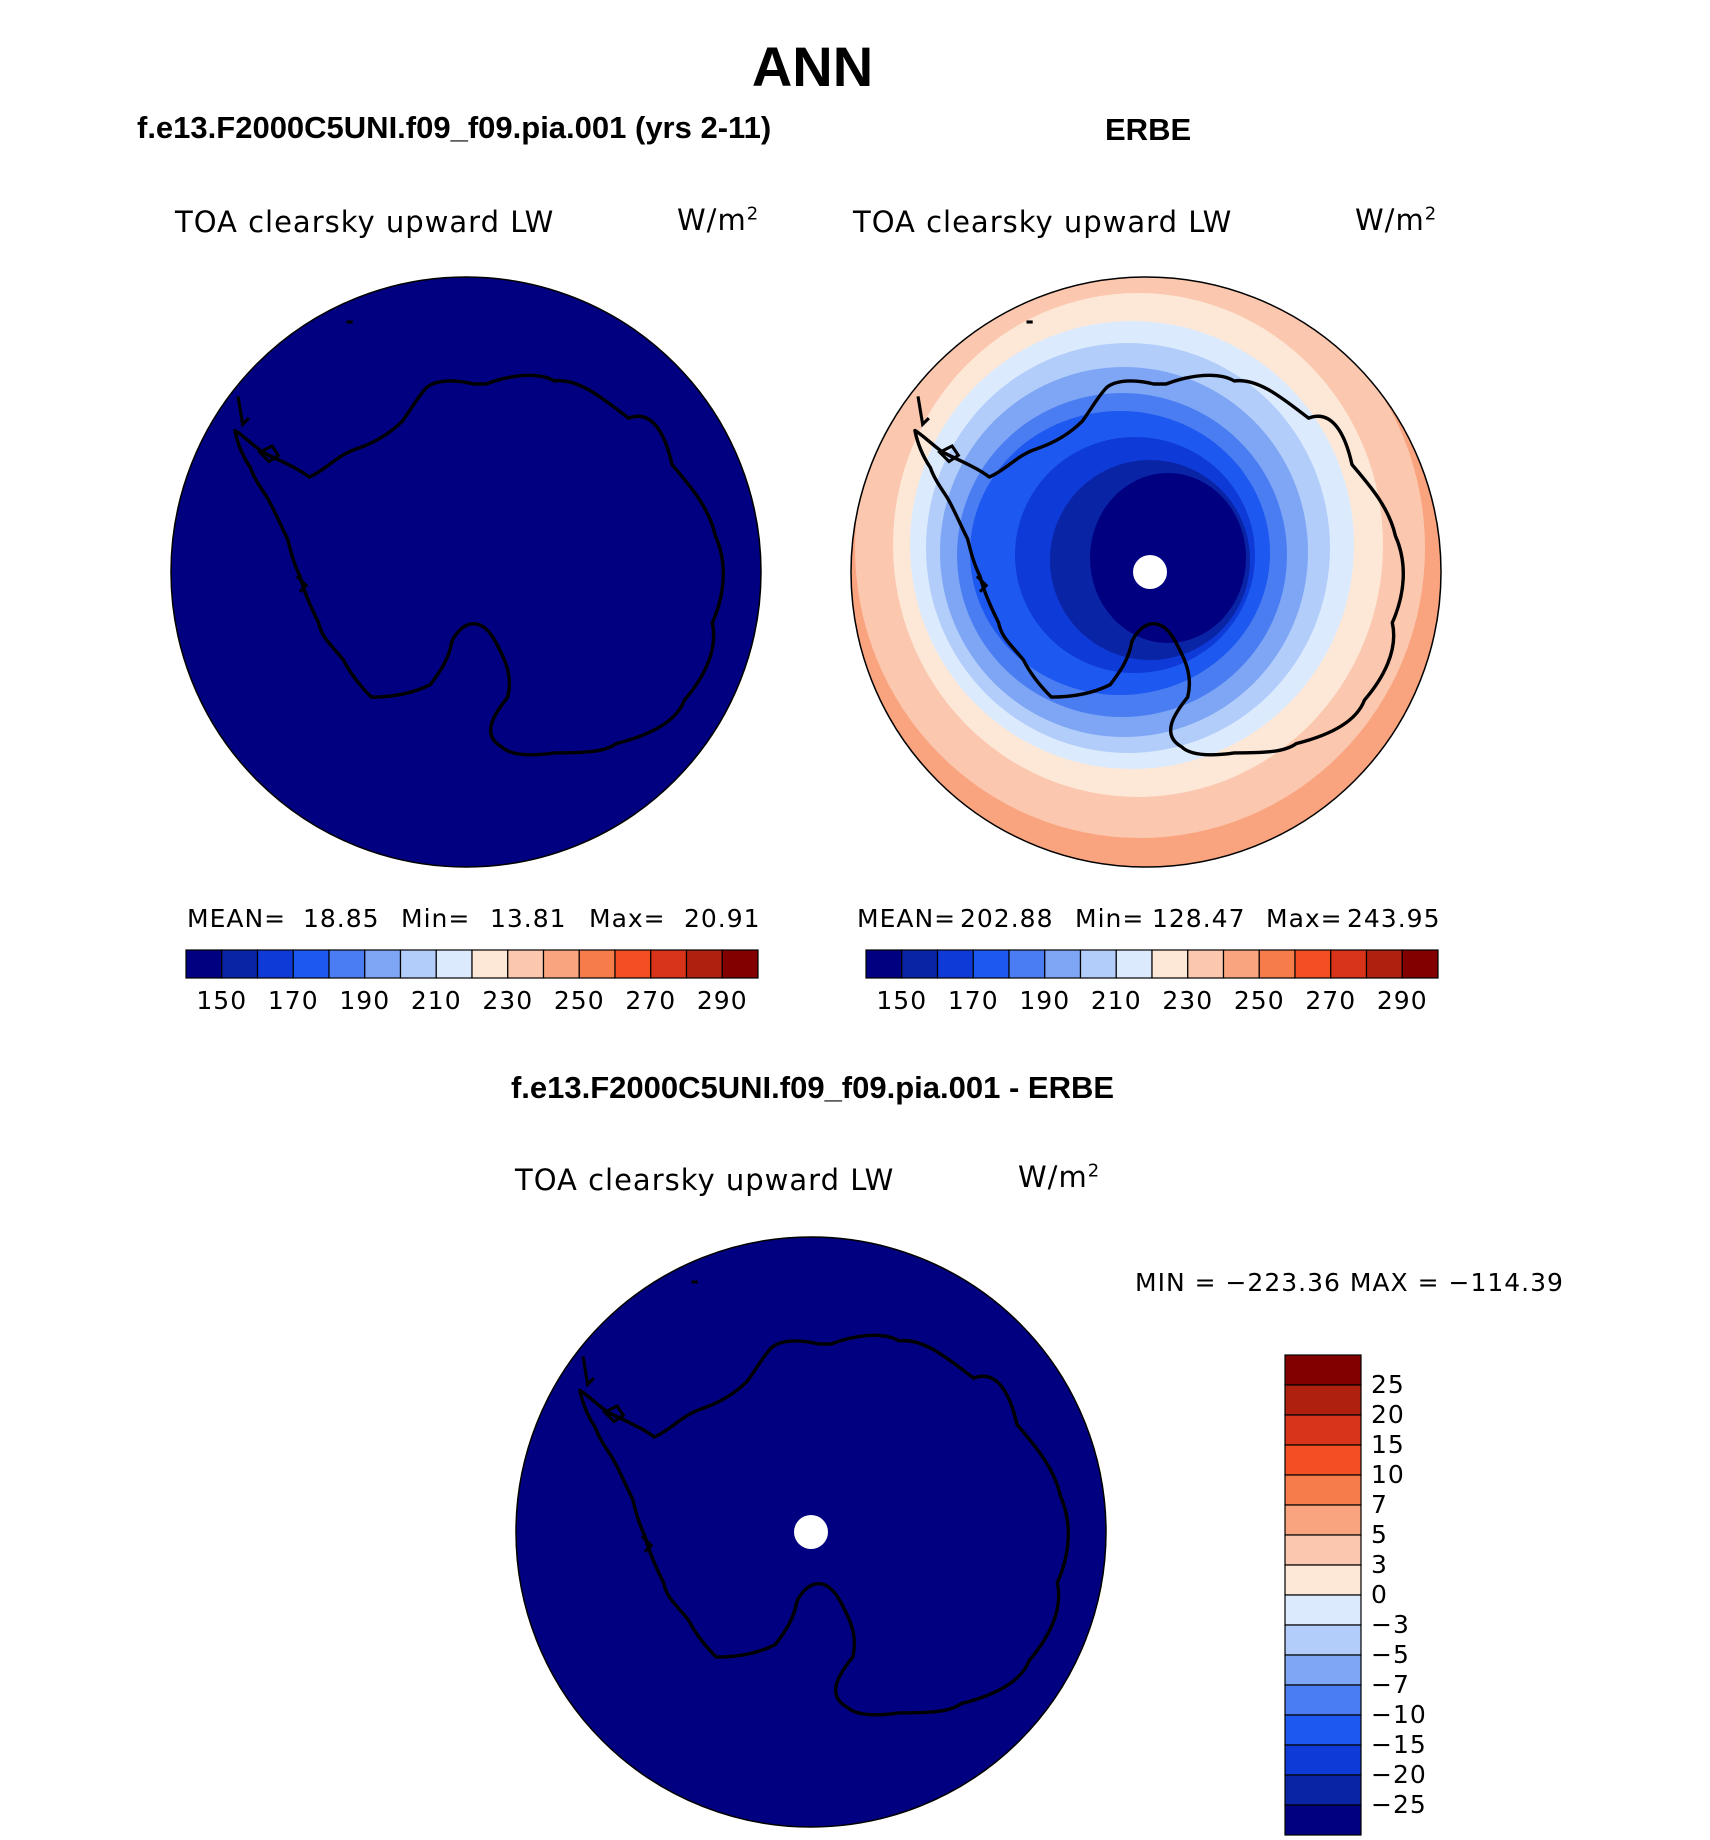 The width and height of the screenshot is (1710, 1840). Describe the element at coordinates (812, 66) in the screenshot. I see `main-title: ANN` at that location.